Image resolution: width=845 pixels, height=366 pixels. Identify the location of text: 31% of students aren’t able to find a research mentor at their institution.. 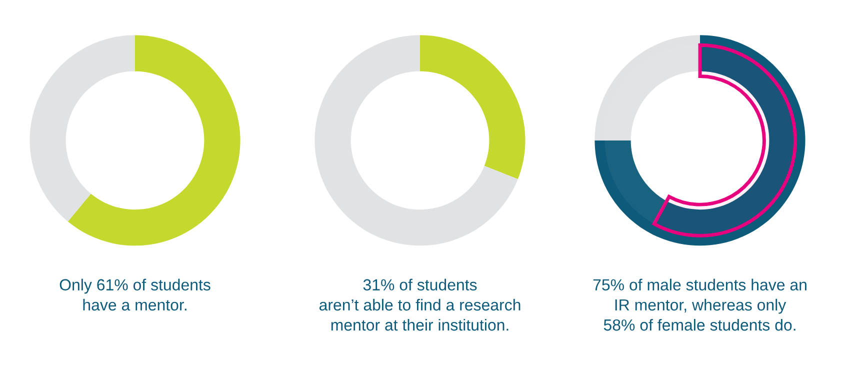
(419, 304).